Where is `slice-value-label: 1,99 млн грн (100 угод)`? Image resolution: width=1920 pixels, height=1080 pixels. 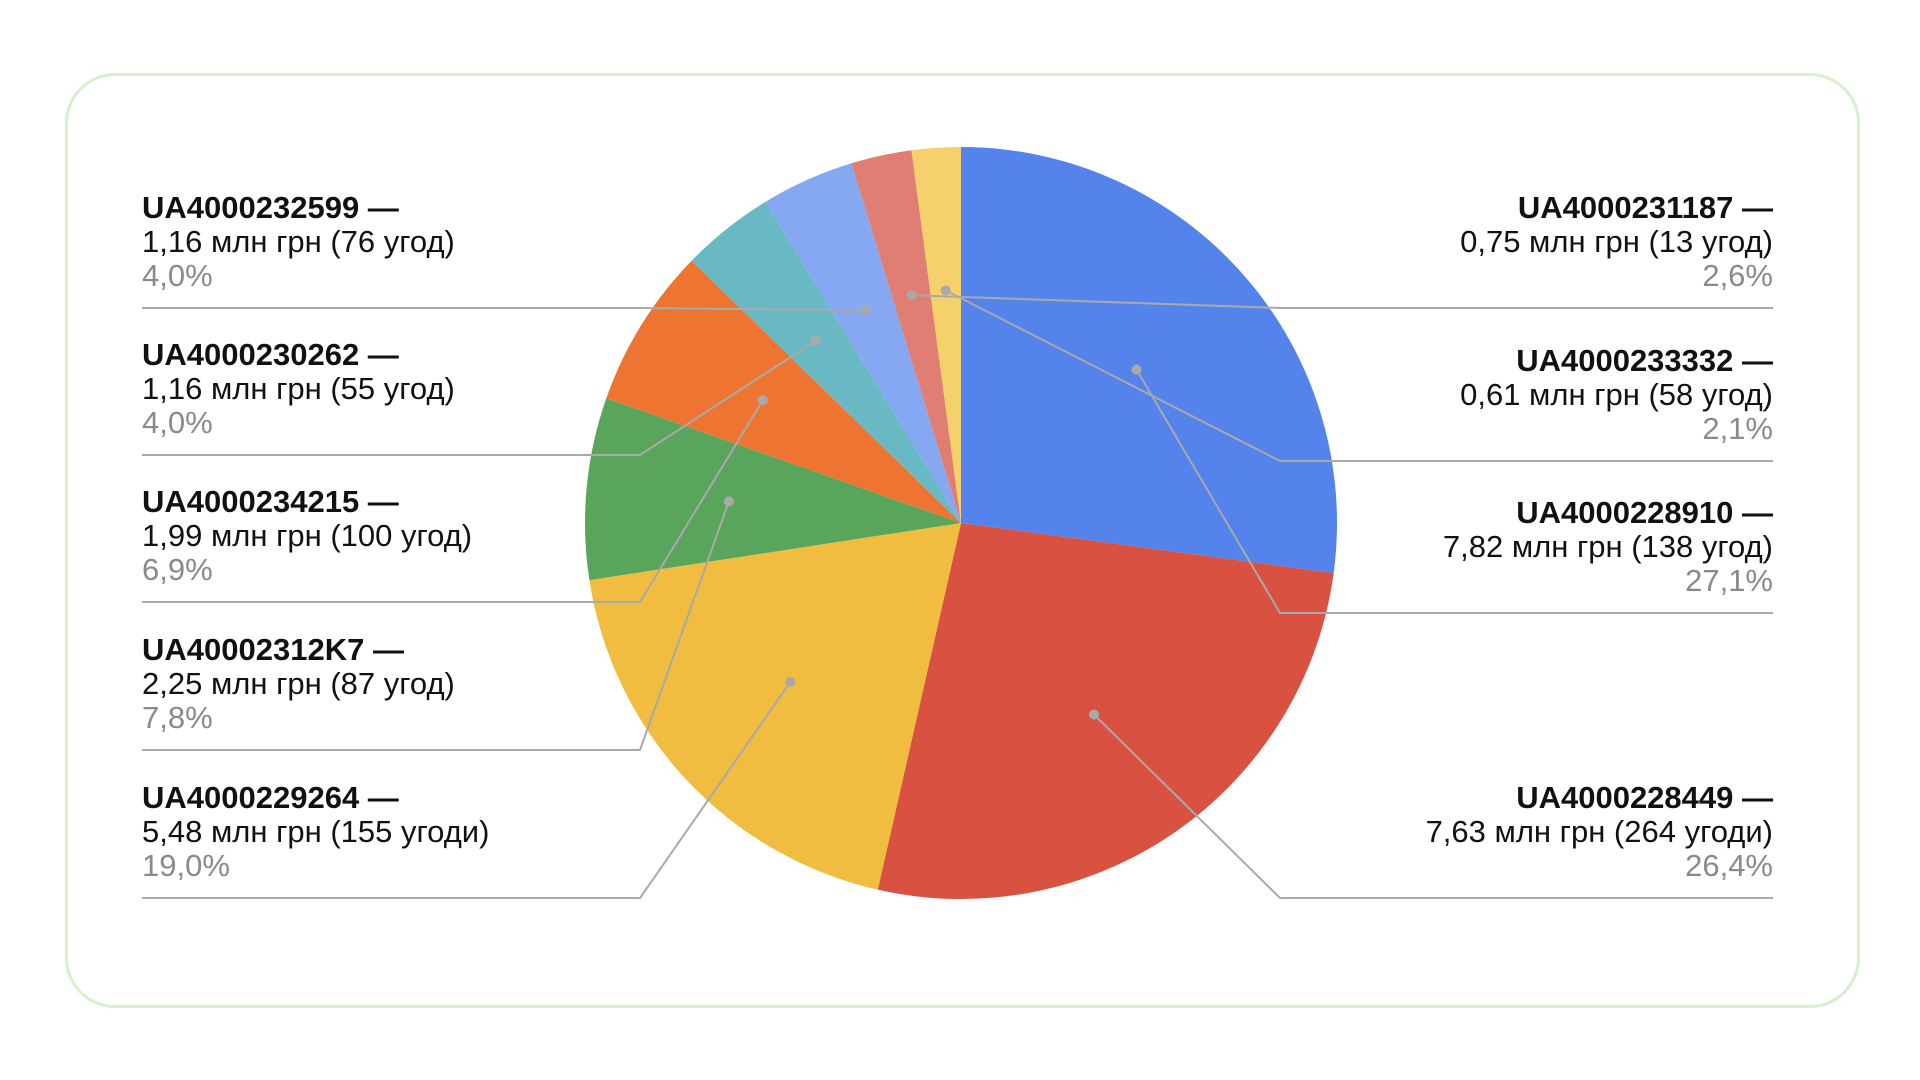
slice-value-label: 1,99 млн грн (100 угод) is located at coordinates (307, 535).